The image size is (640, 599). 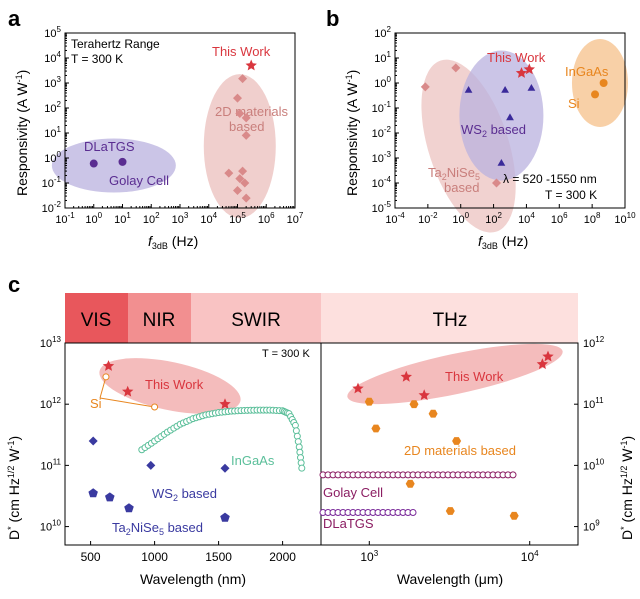 I want to click on panel-c-label-2d: 2D materials based, so click(x=460, y=450).